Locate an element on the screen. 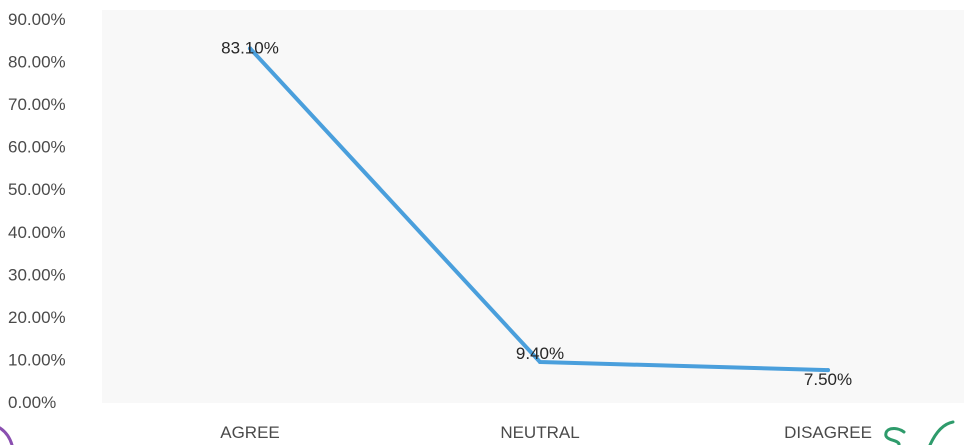 The height and width of the screenshot is (445, 964). y-tick-label: 80.00% is located at coordinates (37, 62).